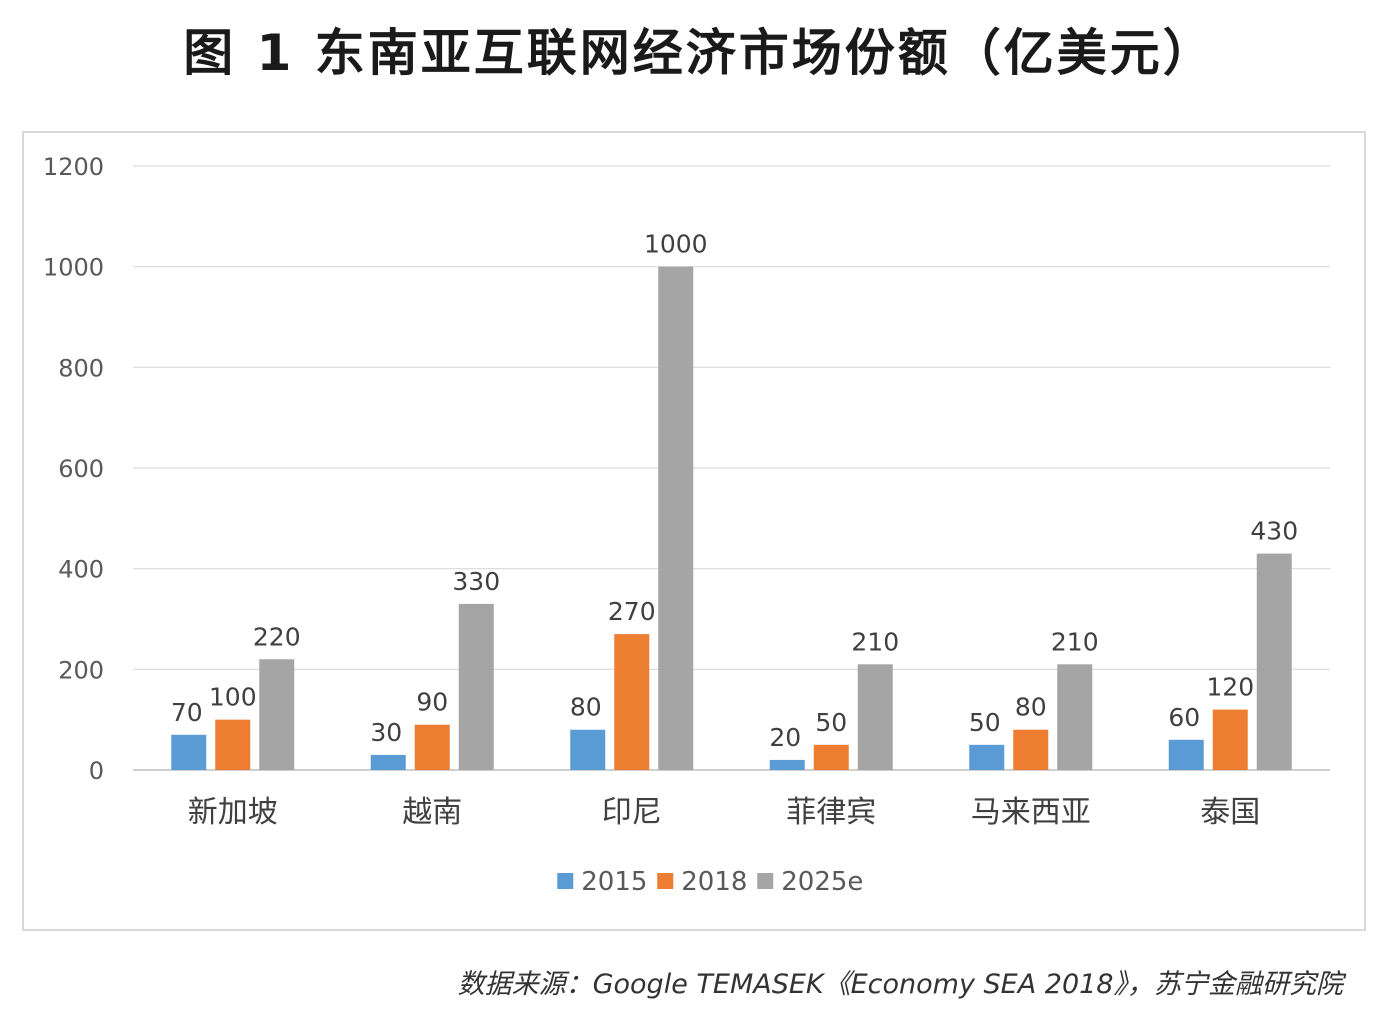  Describe the element at coordinates (432, 702) in the screenshot. I see `data-label: 90` at that location.